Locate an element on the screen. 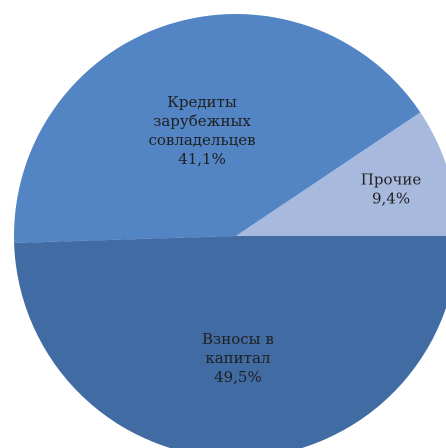 The height and width of the screenshot is (448, 446). slice-label-0: Взносы в капитал 49,5% is located at coordinates (238, 358).